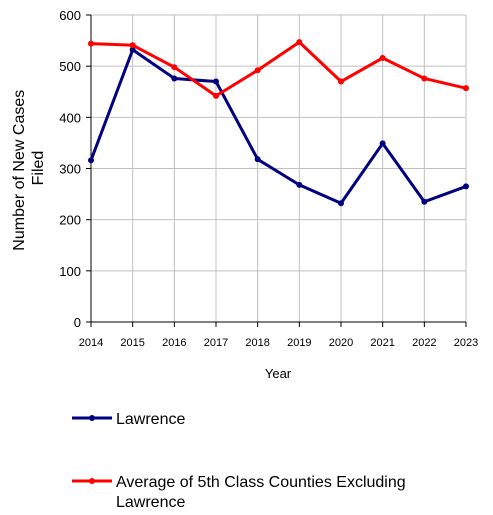 This screenshot has width=493, height=515. Describe the element at coordinates (278, 373) in the screenshot. I see `x-axis-title: Year` at that location.